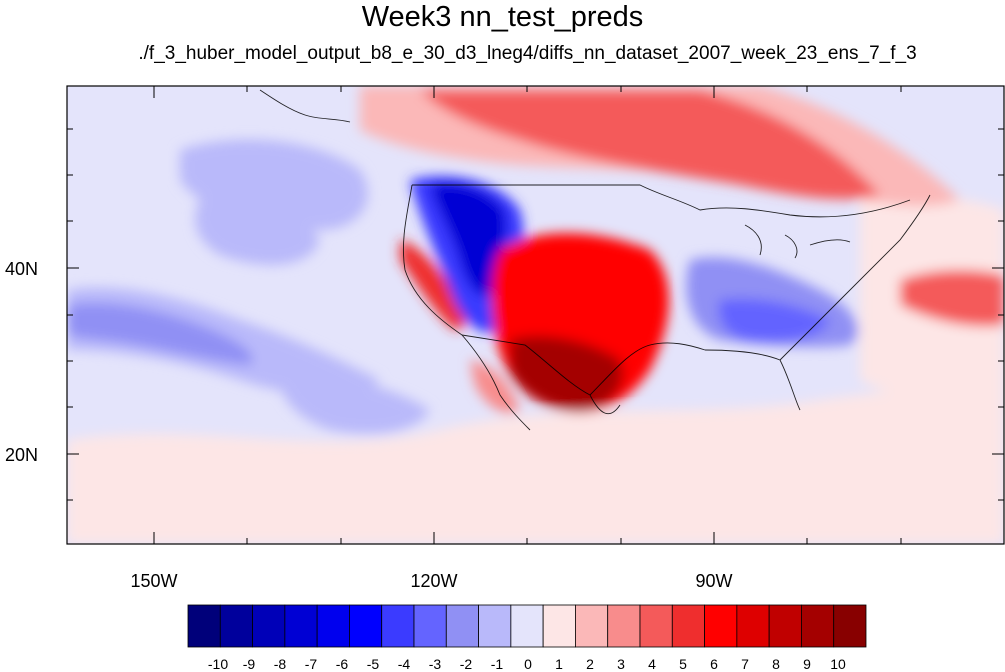  Describe the element at coordinates (342, 664) in the screenshot. I see `colorbar-label: -6` at that location.